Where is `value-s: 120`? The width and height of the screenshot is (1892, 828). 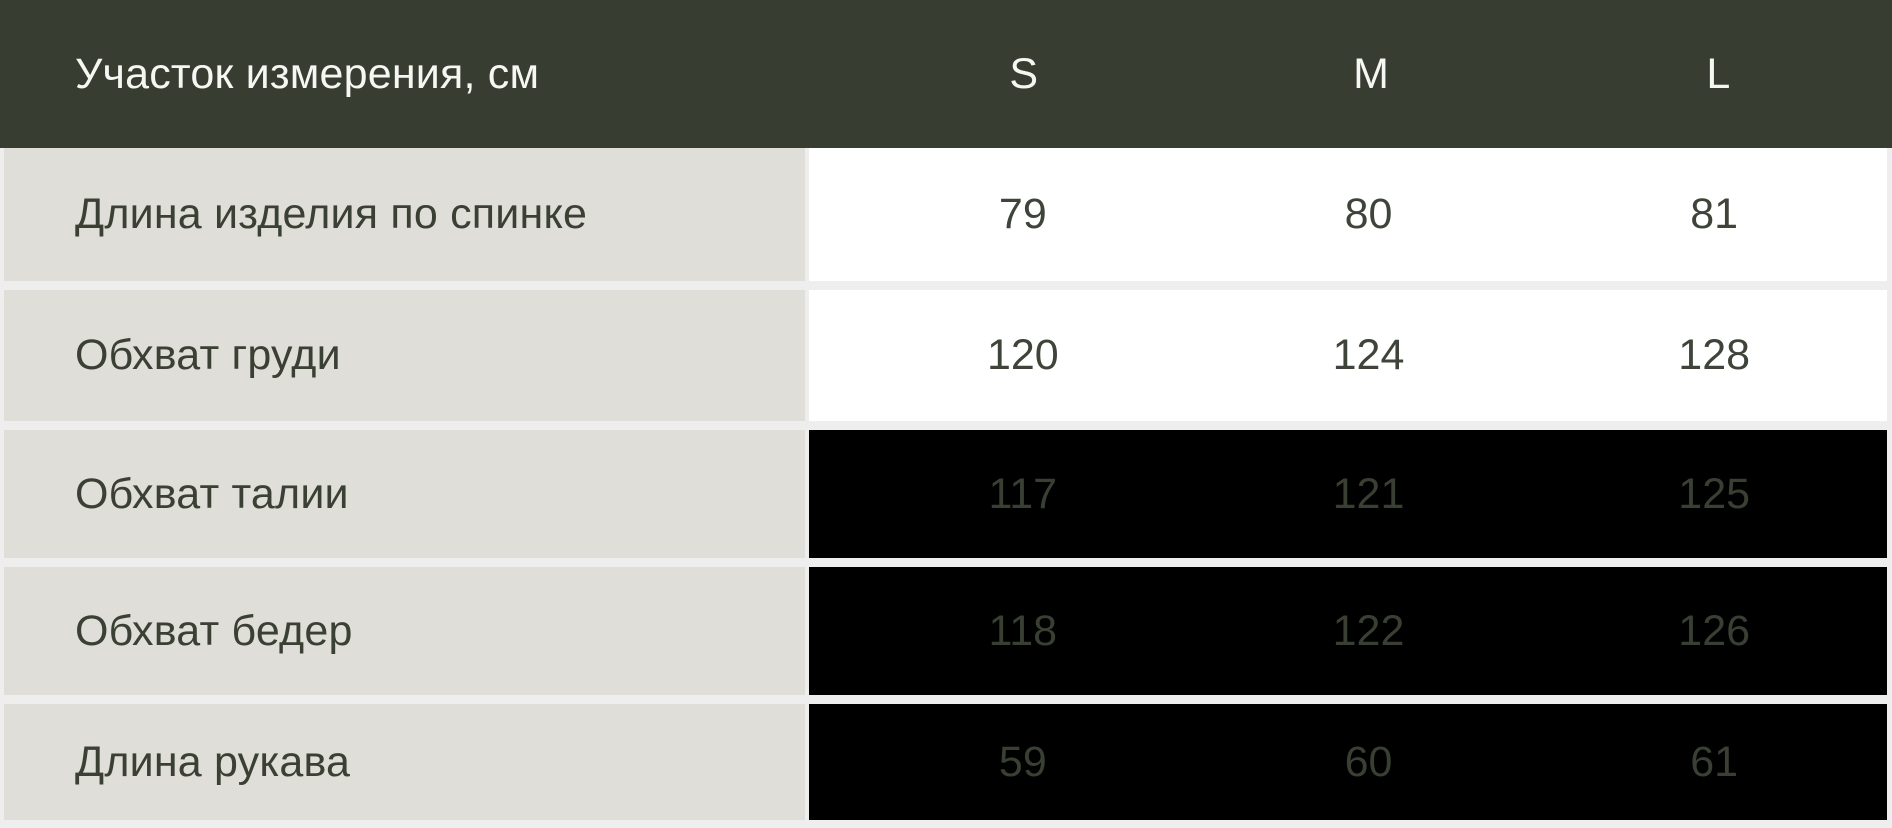 value-s: 120 is located at coordinates (1022, 355).